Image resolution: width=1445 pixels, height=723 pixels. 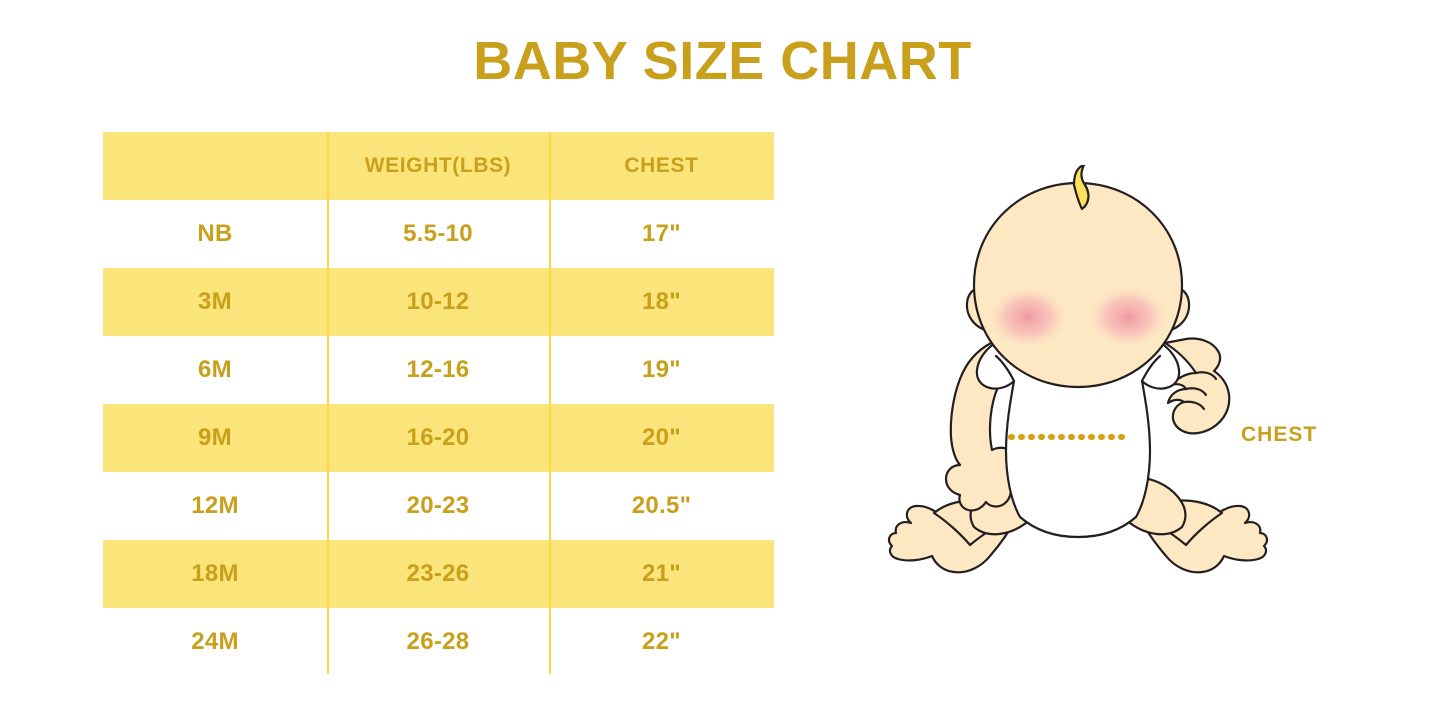 I want to click on cell-weight: 12-16, so click(x=438, y=369).